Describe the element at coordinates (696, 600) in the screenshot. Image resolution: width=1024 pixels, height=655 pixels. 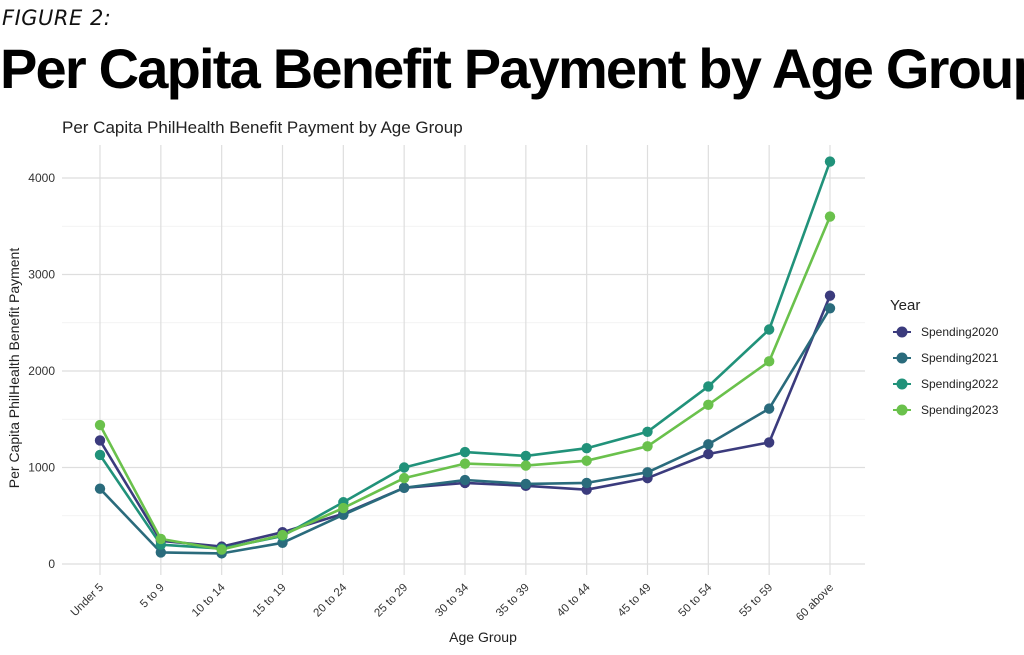
I see `x-tick-label: 50 to 54` at that location.